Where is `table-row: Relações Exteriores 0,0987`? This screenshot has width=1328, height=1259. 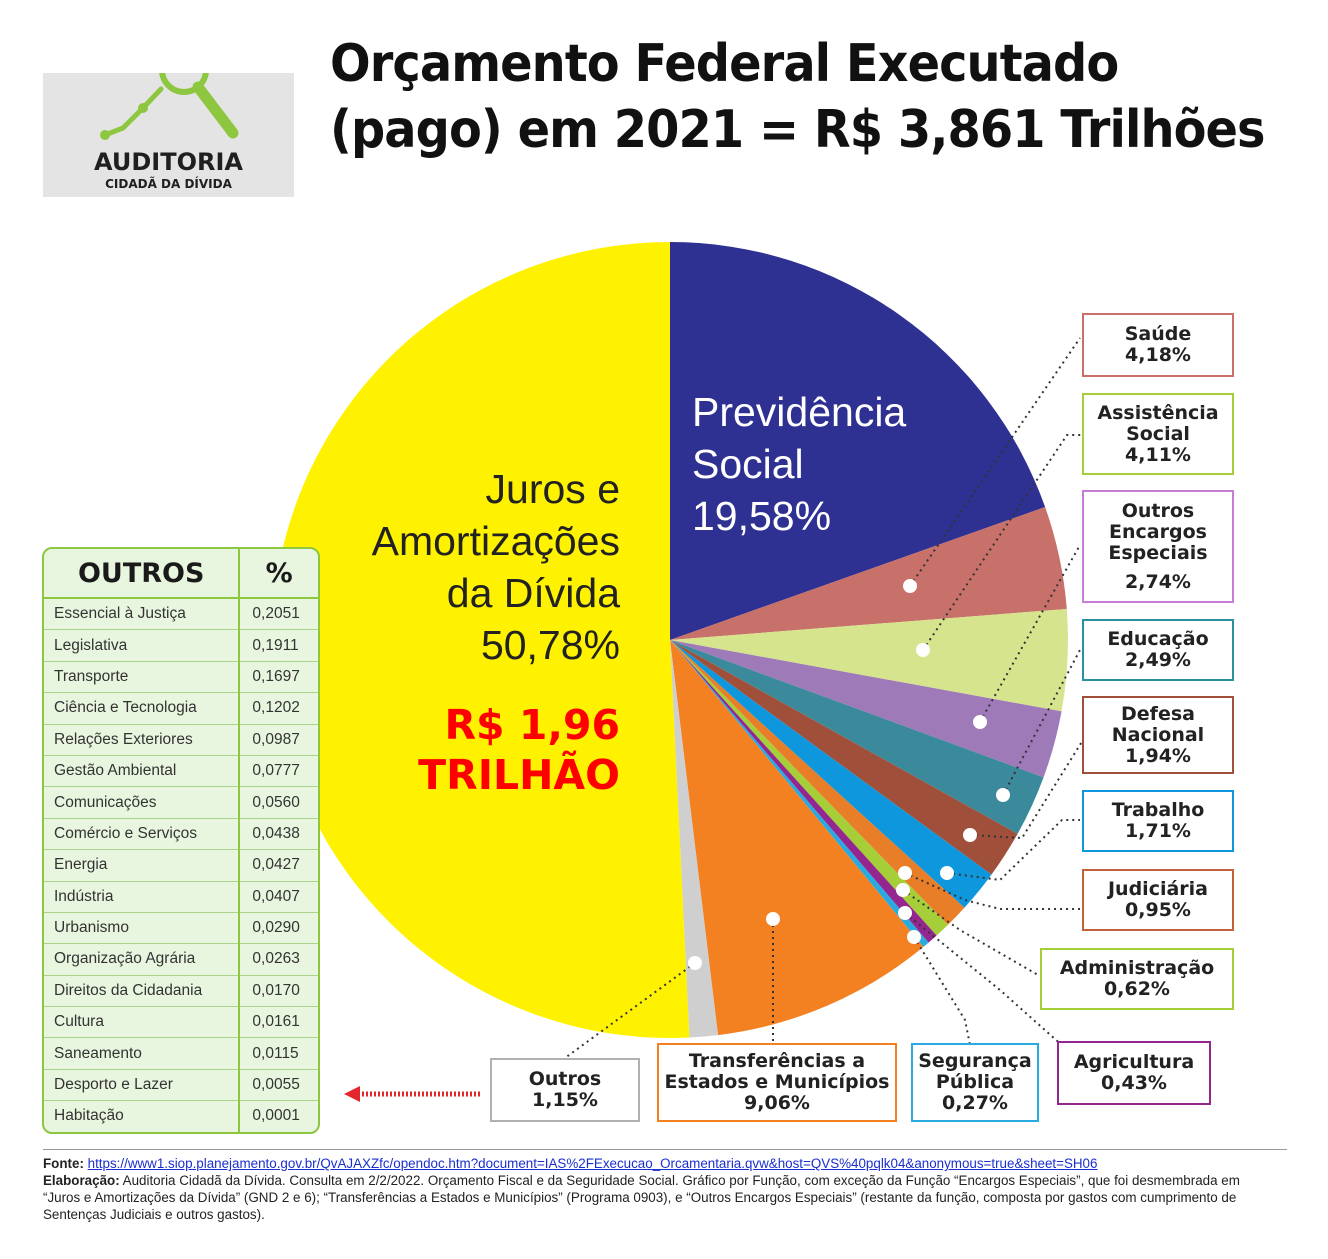
table-row: Relações Exteriores 0,0987 is located at coordinates (181, 739).